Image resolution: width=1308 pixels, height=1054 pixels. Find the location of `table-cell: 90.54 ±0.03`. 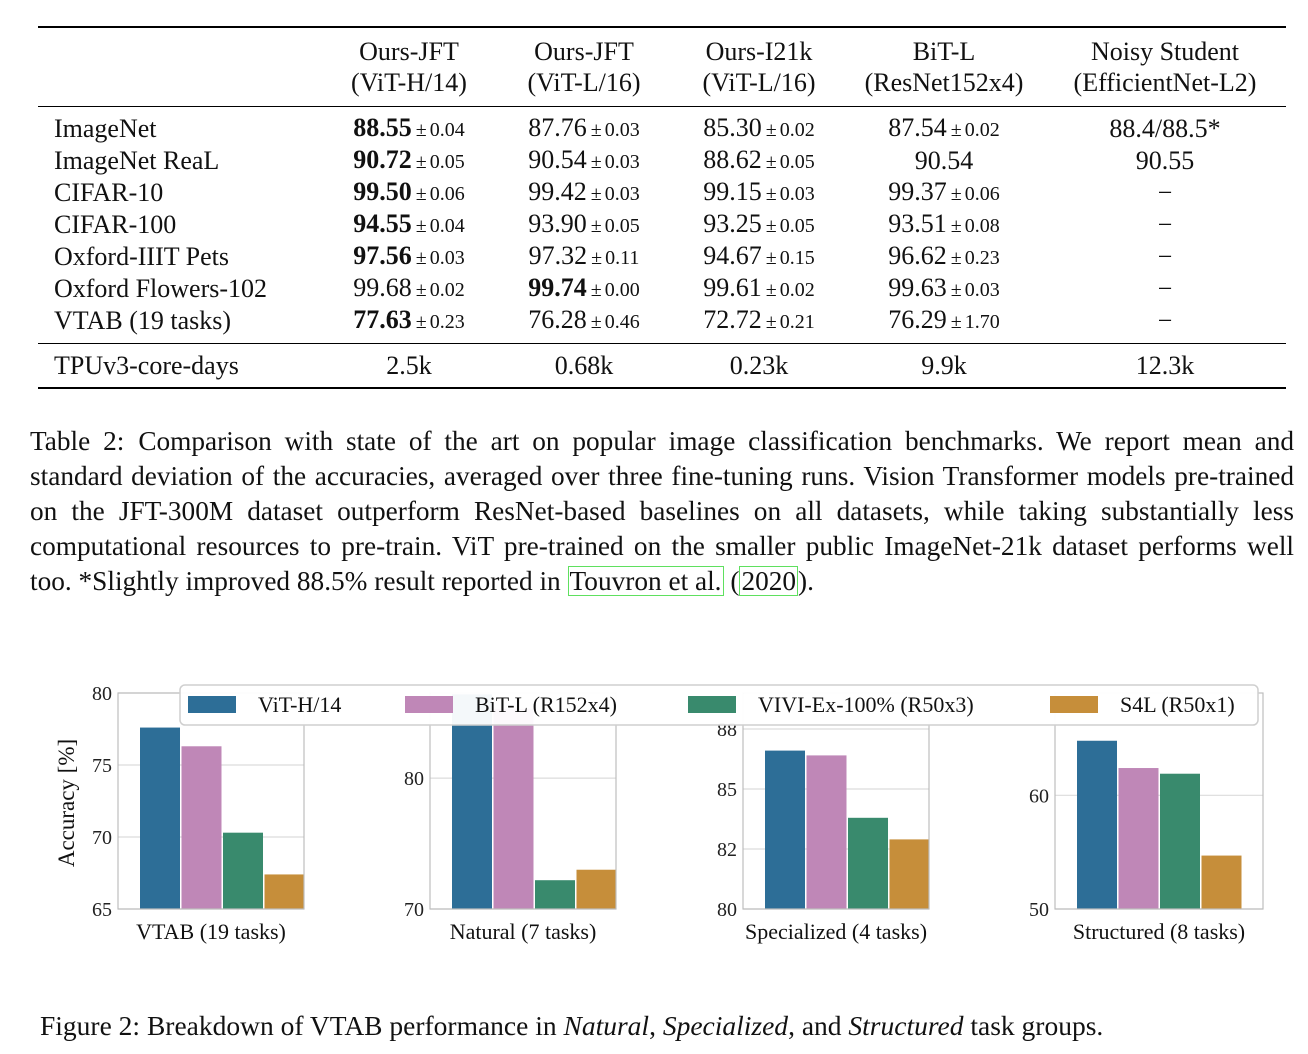

table-cell: 90.54 ±0.03 is located at coordinates (584, 161).